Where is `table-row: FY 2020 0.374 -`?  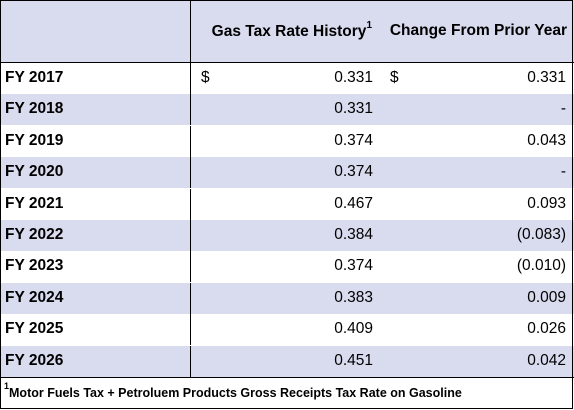 table-row: FY 2020 0.374 - is located at coordinates (287, 173).